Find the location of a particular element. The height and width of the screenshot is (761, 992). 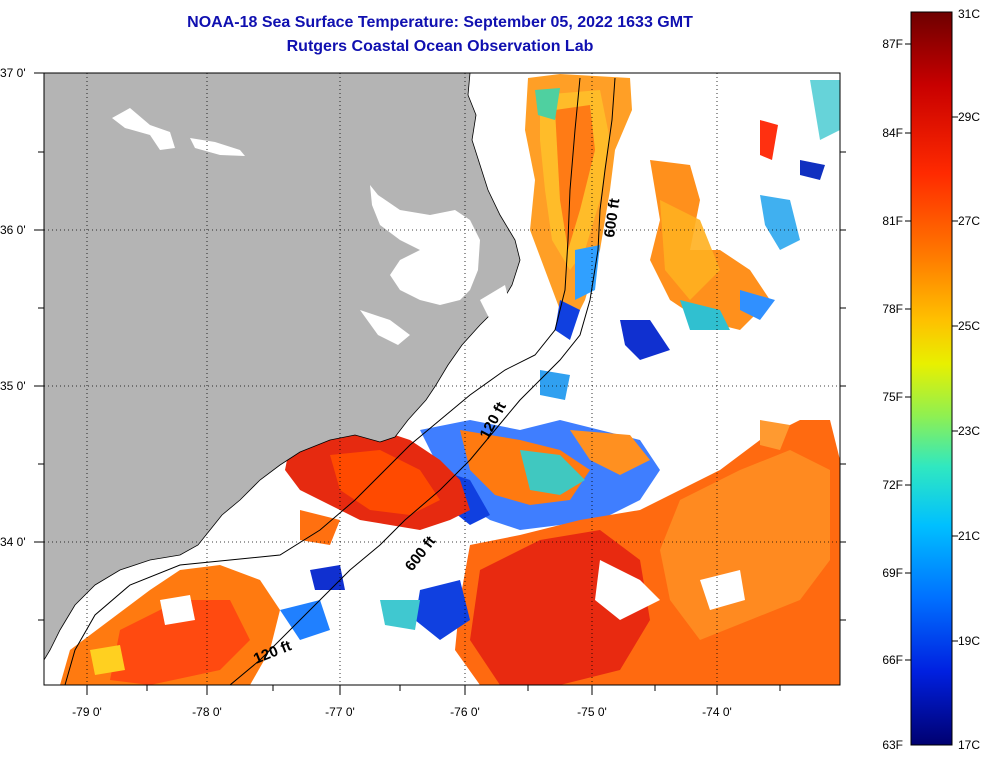

colorbar-label-78f: 78F is located at coordinates (892, 309).